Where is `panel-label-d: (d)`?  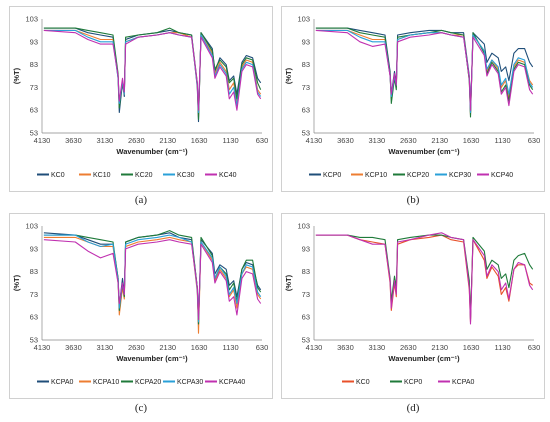 panel-label-d: (d) is located at coordinates (413, 408).